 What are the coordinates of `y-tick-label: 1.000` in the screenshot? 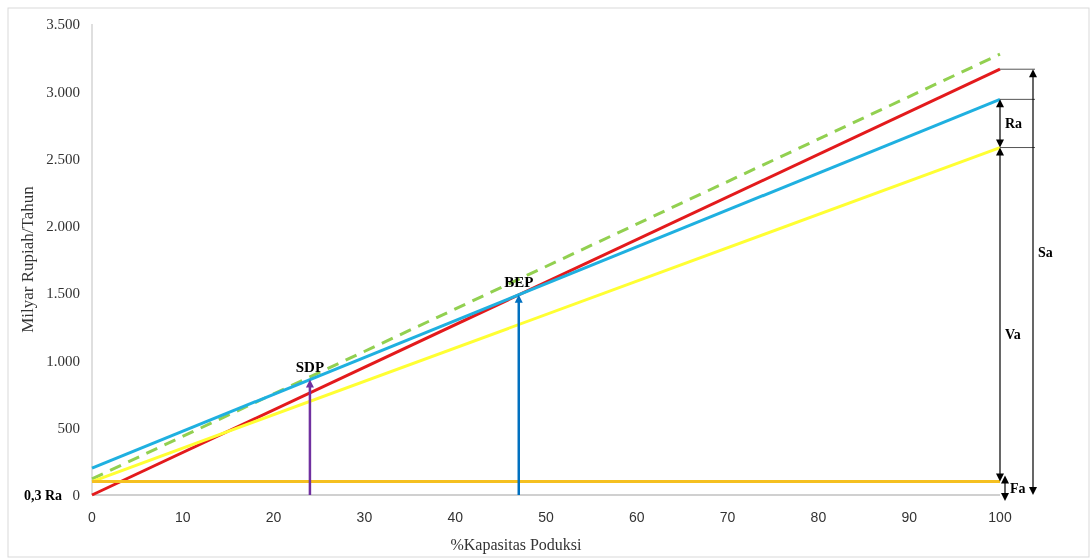 It's located at (63, 360).